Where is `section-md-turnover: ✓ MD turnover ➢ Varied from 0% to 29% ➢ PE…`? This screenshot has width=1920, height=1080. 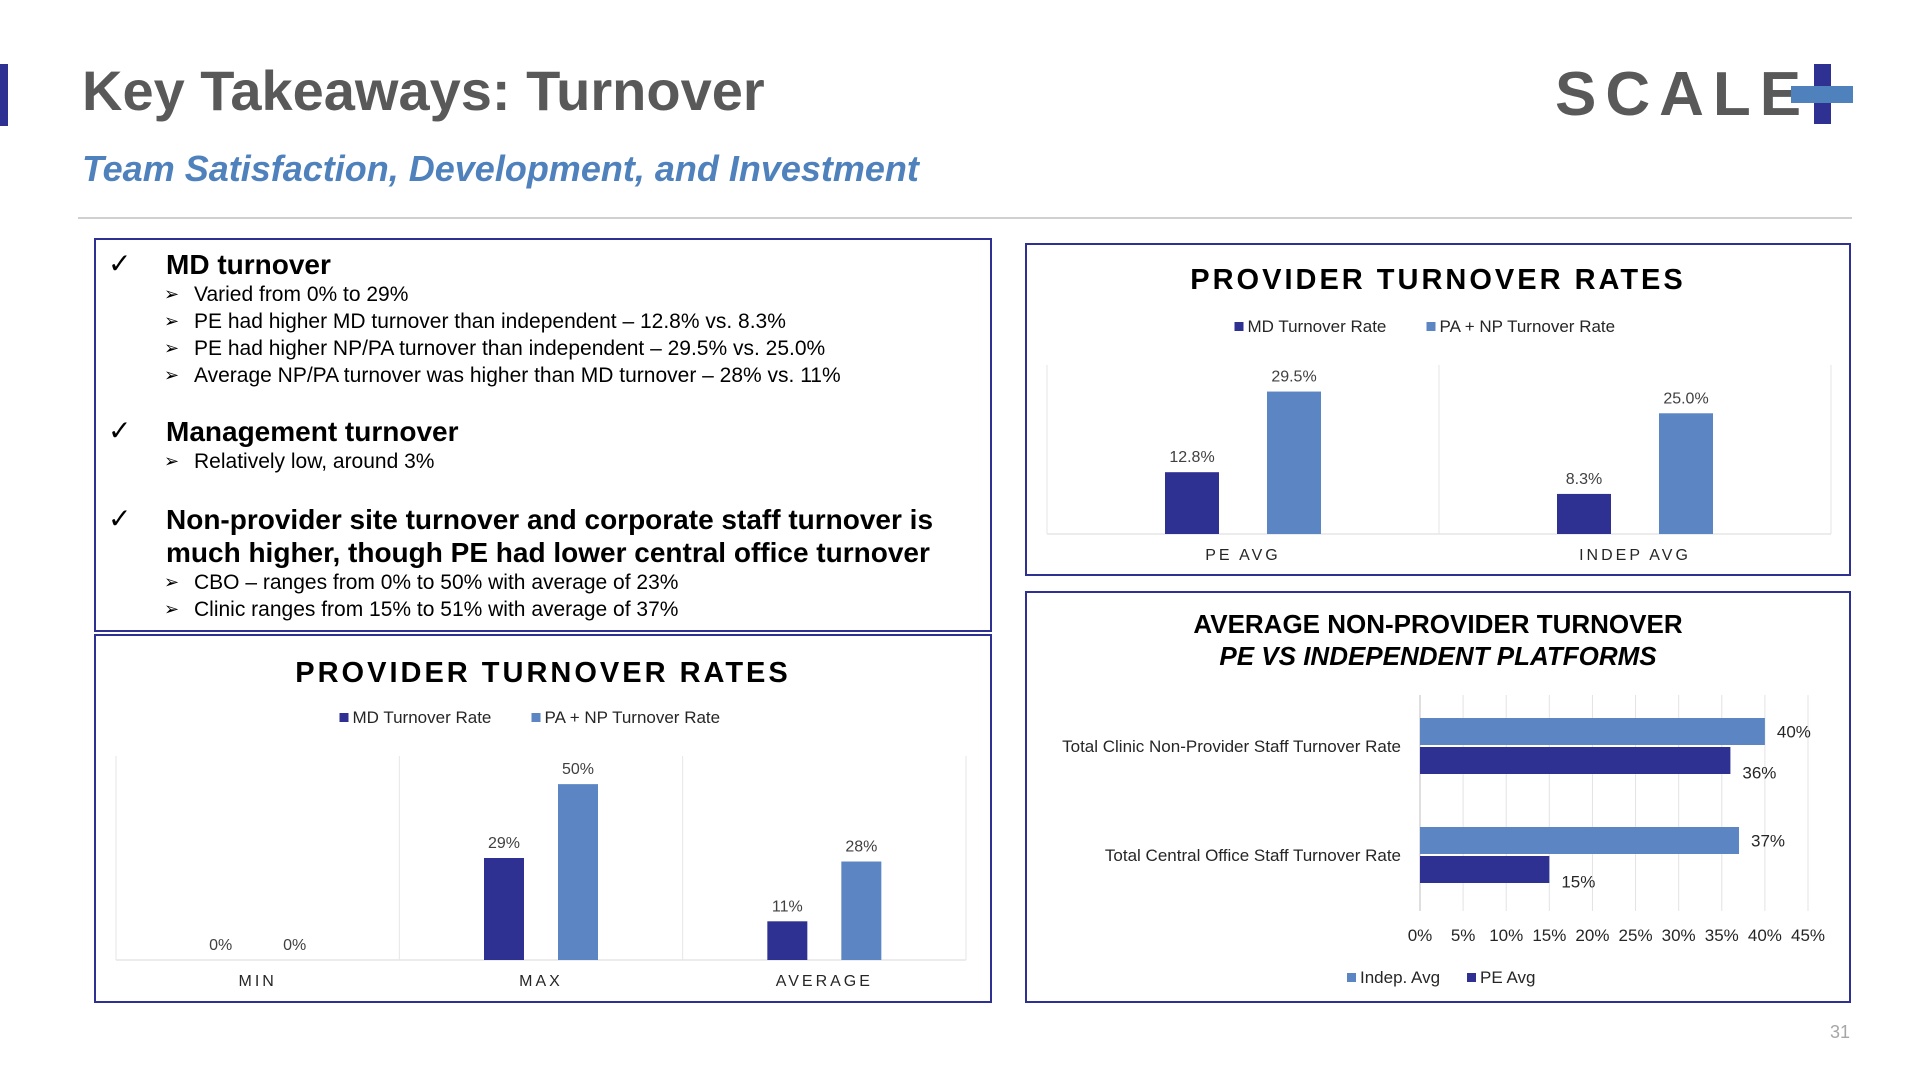 section-md-turnover: ✓ MD turnover ➢ Varied from 0% to 29% ➢ PE… is located at coordinates (543, 318).